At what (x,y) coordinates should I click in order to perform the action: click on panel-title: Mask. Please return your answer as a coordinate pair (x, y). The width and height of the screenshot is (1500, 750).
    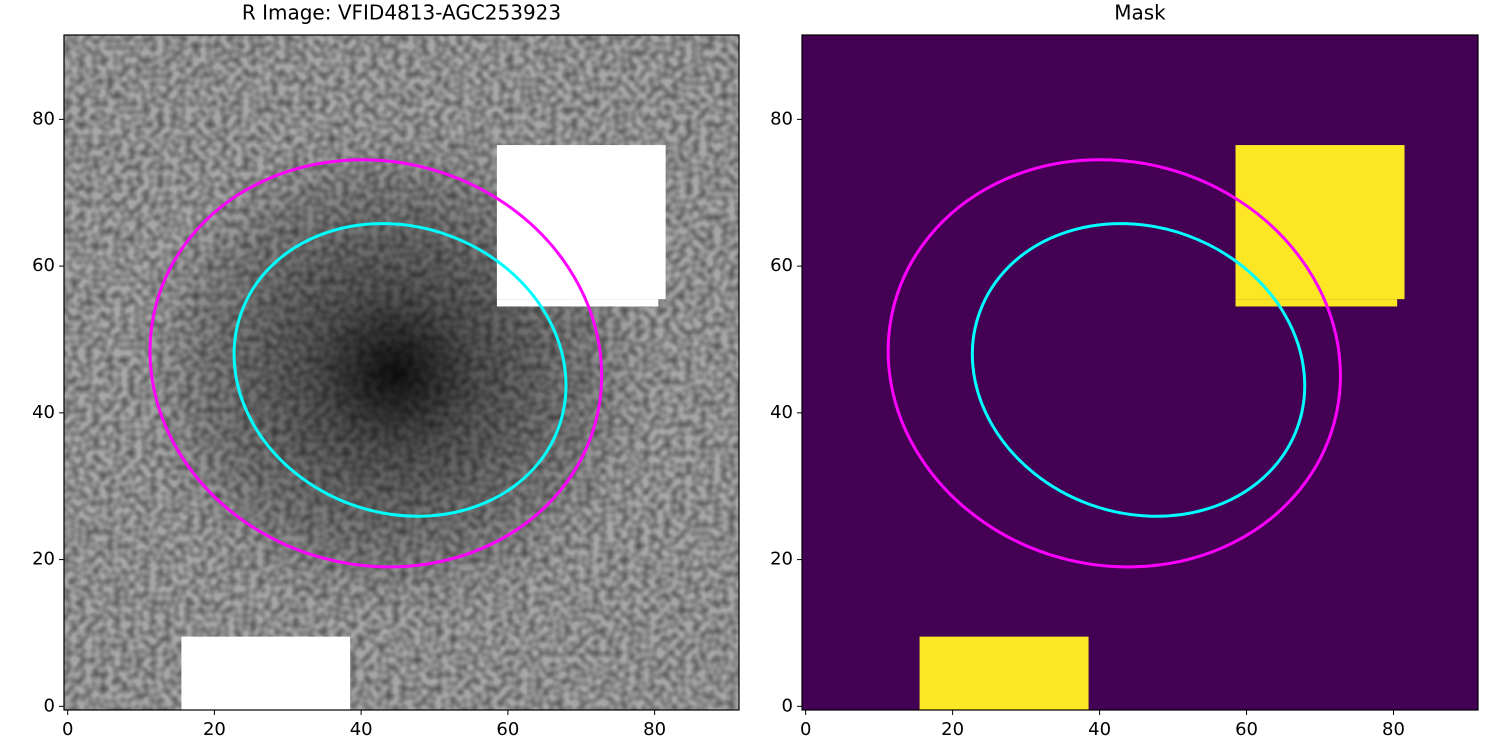
    Looking at the image, I should click on (1140, 13).